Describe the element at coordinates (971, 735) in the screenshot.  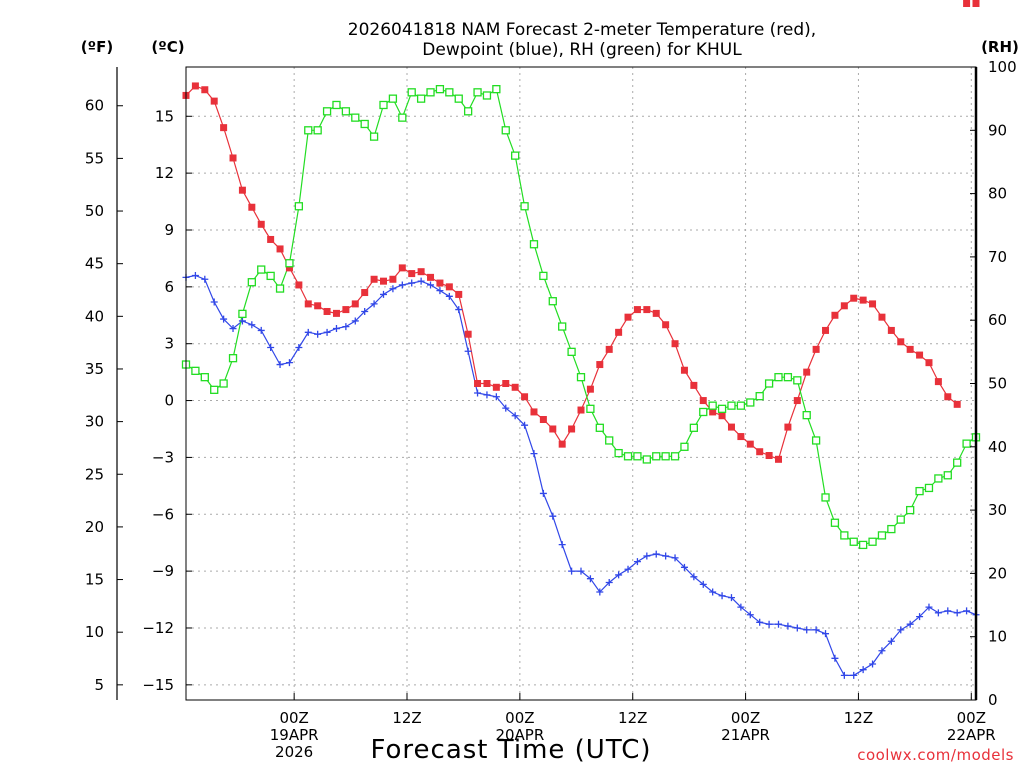
I see `time-tick-label: 22APR` at that location.